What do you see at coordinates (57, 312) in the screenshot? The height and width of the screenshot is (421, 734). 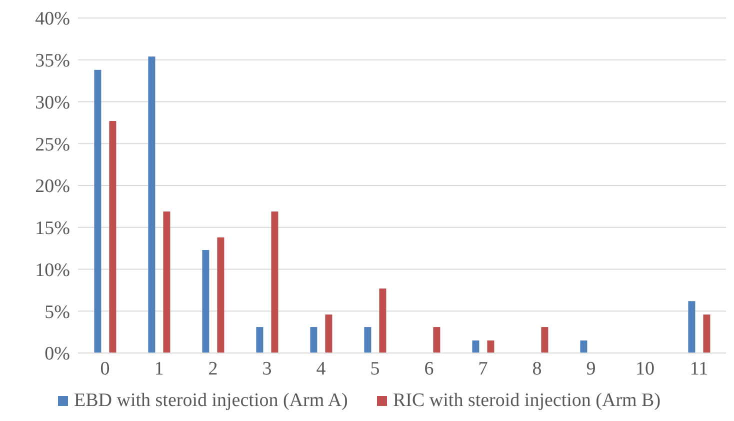 I see `y-tick-label: 5%` at bounding box center [57, 312].